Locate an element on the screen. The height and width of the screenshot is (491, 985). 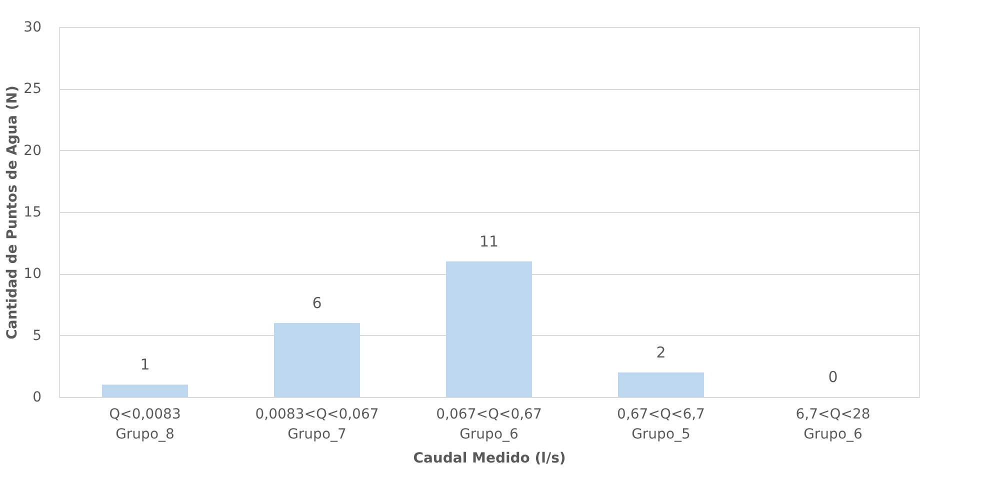
data-label: 2 is located at coordinates (661, 352).